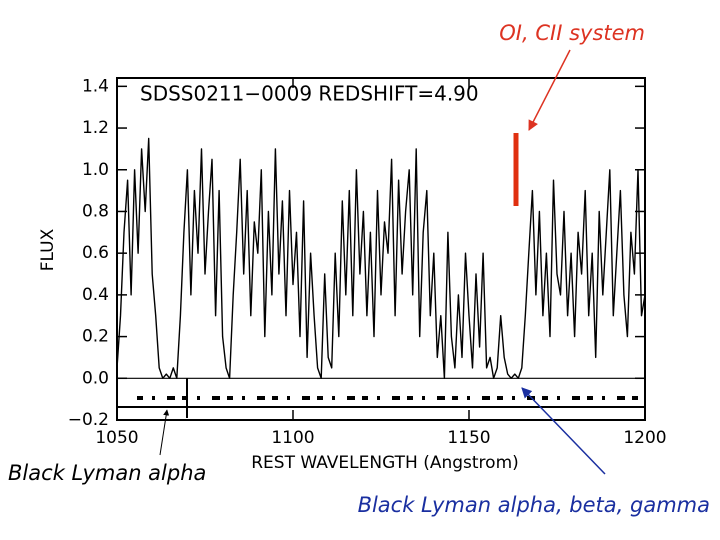 This screenshot has height=540, width=720. What do you see at coordinates (292, 438) in the screenshot?
I see `x-tick-label: 1100` at bounding box center [292, 438].